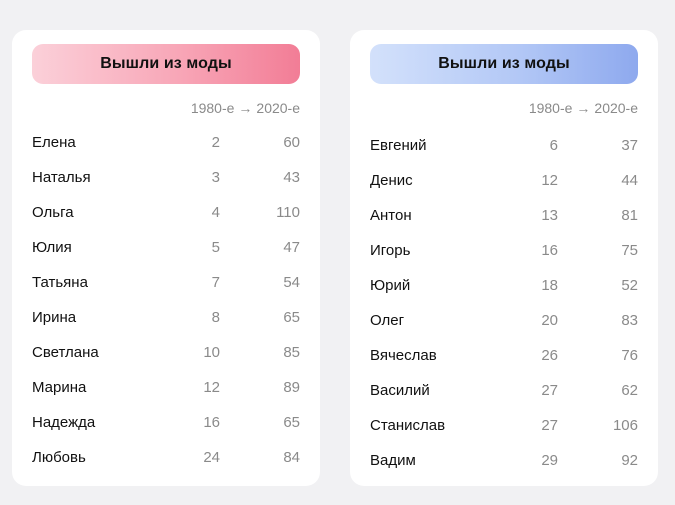 This screenshot has width=675, height=505. What do you see at coordinates (64, 422) in the screenshot?
I see `name-cell: Надежда` at bounding box center [64, 422].